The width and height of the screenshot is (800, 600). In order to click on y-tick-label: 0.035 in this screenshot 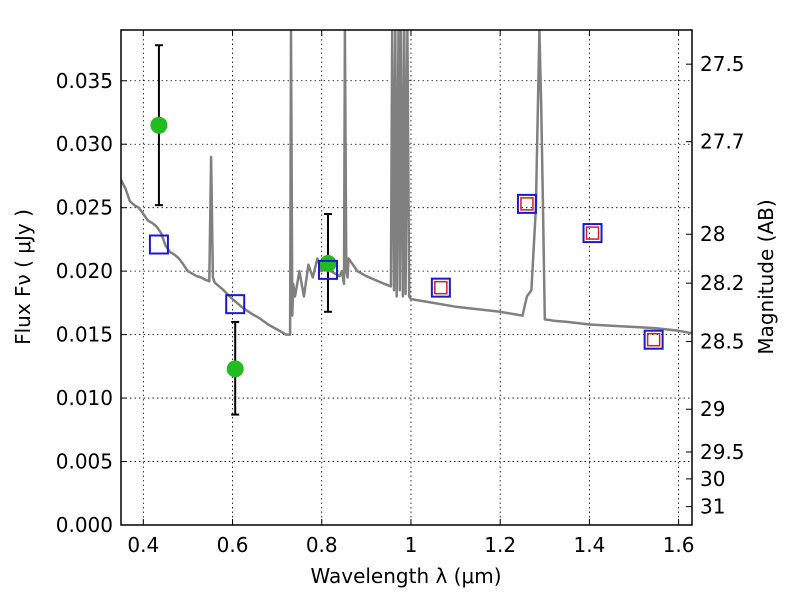, I will do `click(84, 81)`.